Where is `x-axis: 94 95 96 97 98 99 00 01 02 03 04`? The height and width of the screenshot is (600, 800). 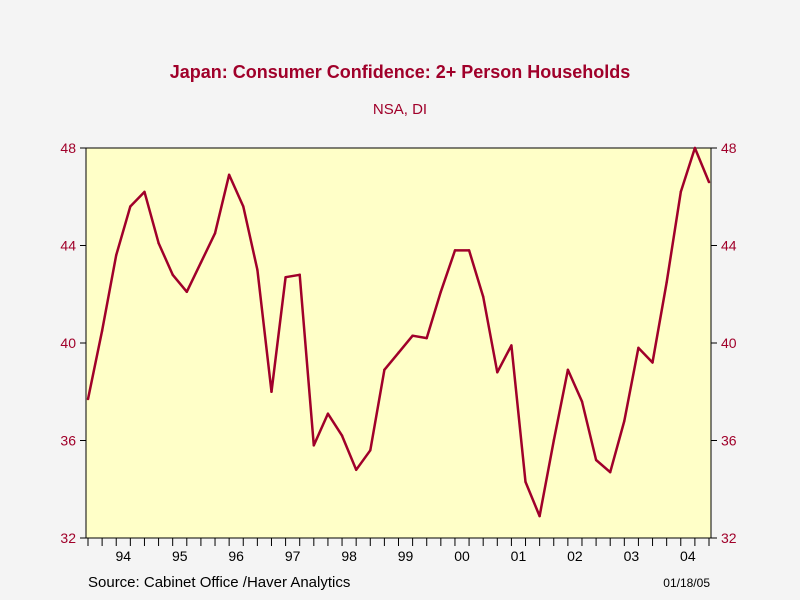
x-axis: 94 95 96 97 98 99 00 01 02 03 04 is located at coordinates (398, 551).